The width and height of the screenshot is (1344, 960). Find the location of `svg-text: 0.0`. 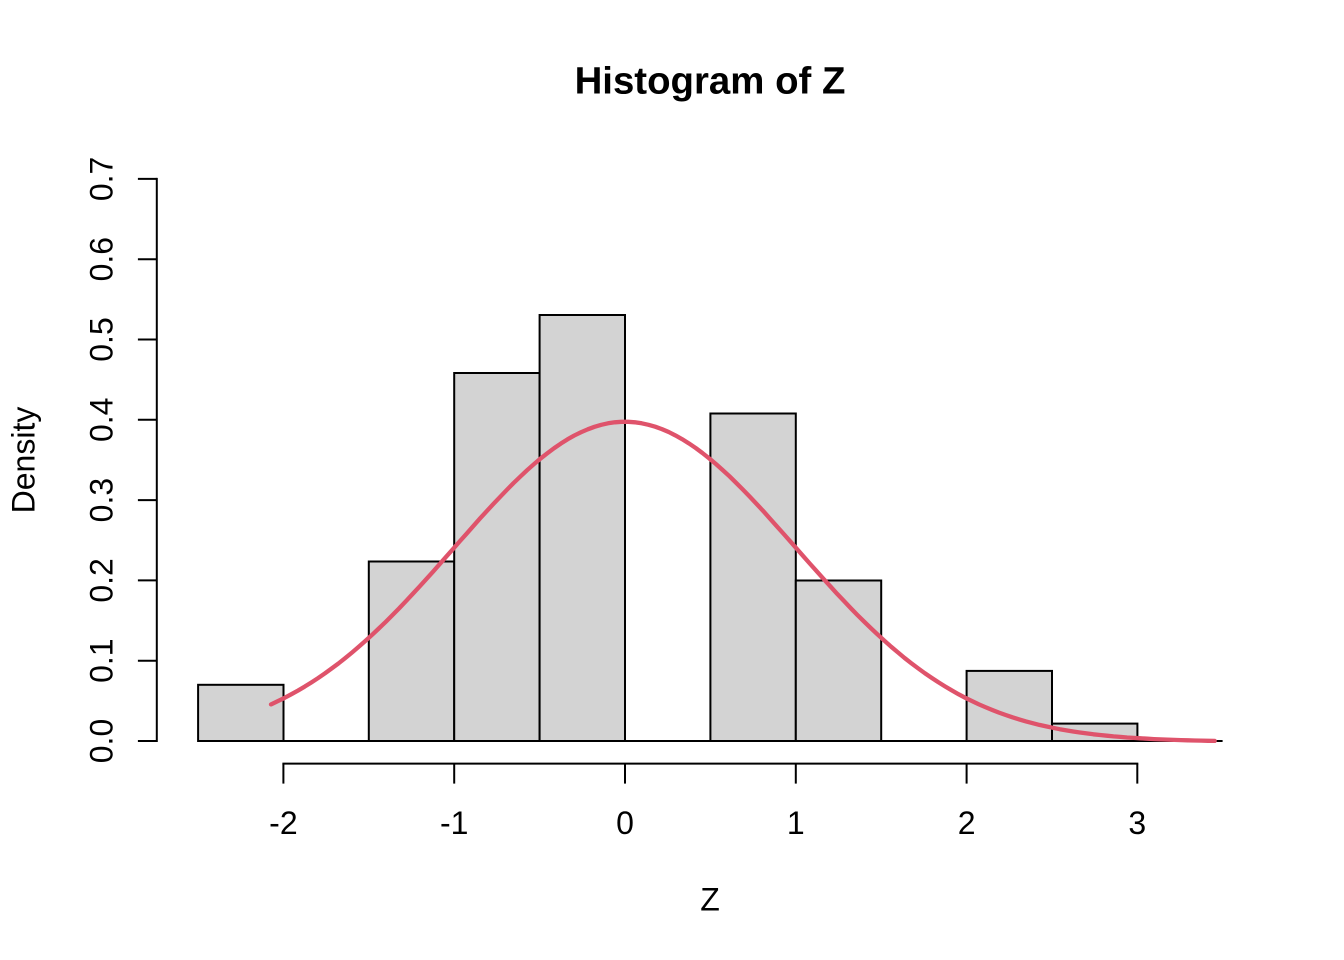

svg-text: 0.0 is located at coordinates (101, 741).